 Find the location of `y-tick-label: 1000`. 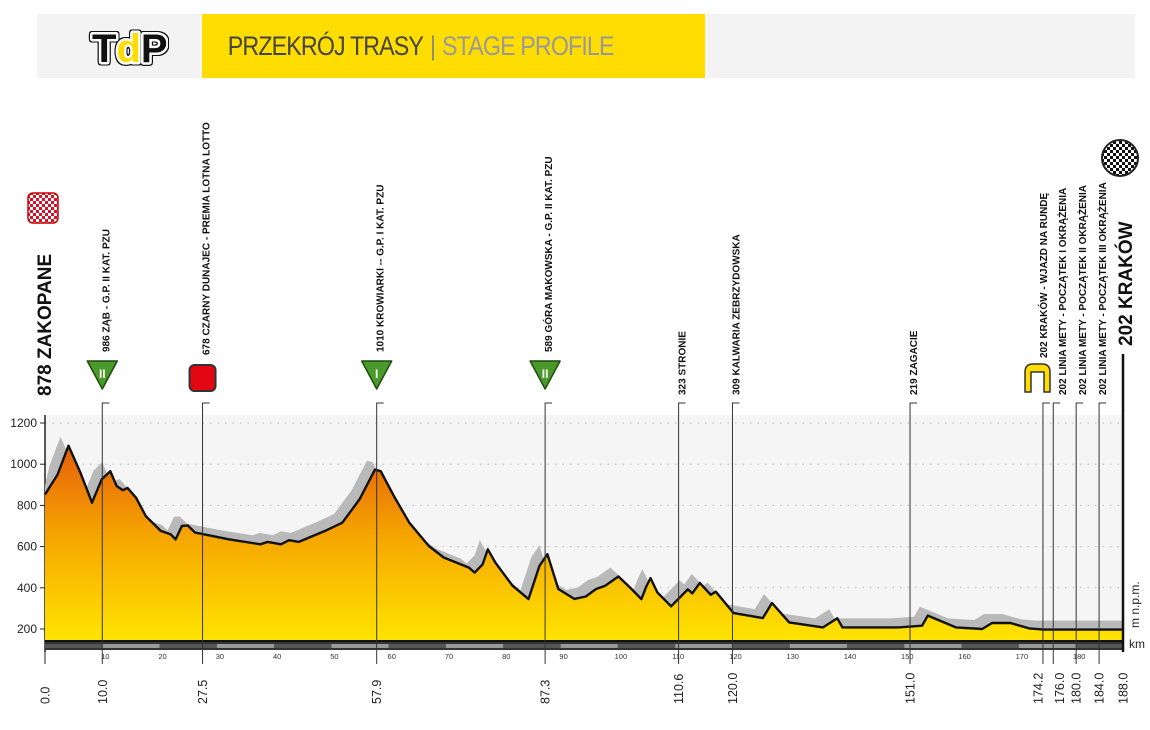

y-tick-label: 1000 is located at coordinates (23, 464).